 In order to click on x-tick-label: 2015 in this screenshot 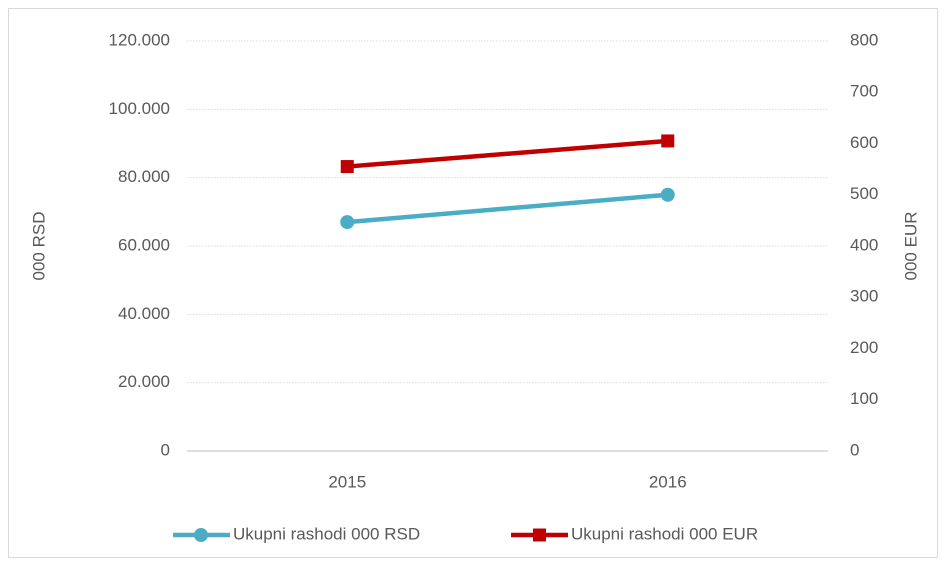, I will do `click(347, 481)`.